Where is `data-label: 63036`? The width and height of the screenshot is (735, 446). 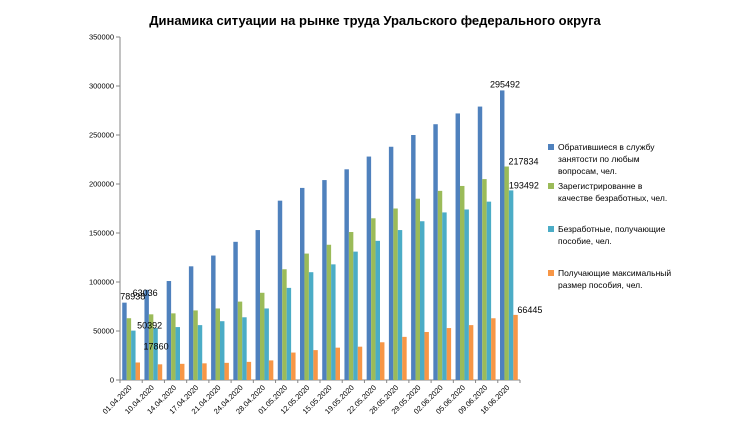 data-label: 63036 is located at coordinates (145, 293).